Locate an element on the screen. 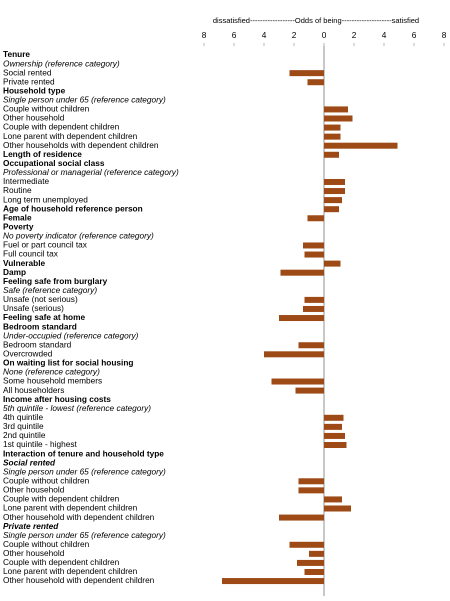  category-label: Tenure is located at coordinates (16, 54).